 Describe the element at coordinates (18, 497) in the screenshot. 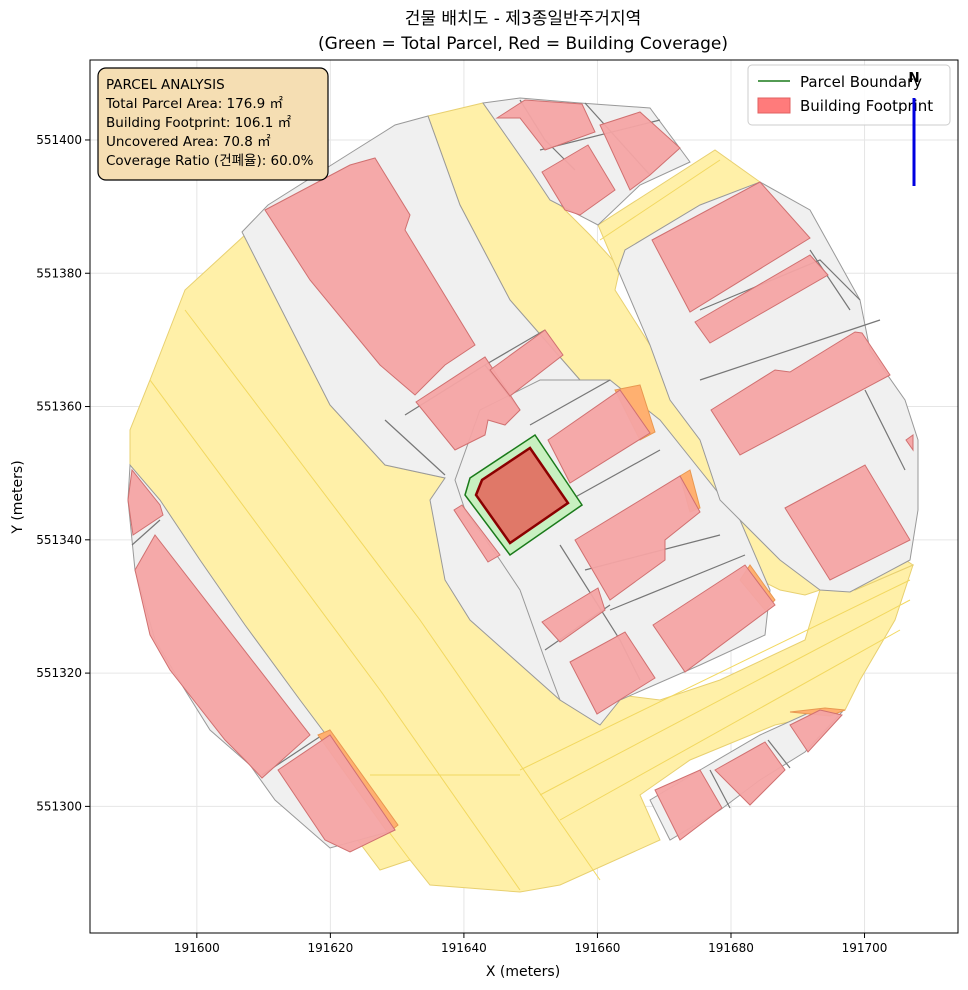

I see `y-axis-label: Y (meters)` at that location.